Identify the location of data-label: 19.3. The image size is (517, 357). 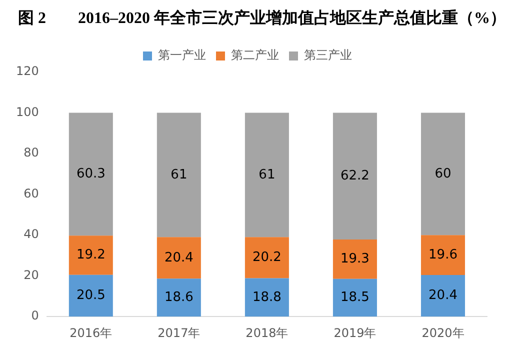
(355, 259).